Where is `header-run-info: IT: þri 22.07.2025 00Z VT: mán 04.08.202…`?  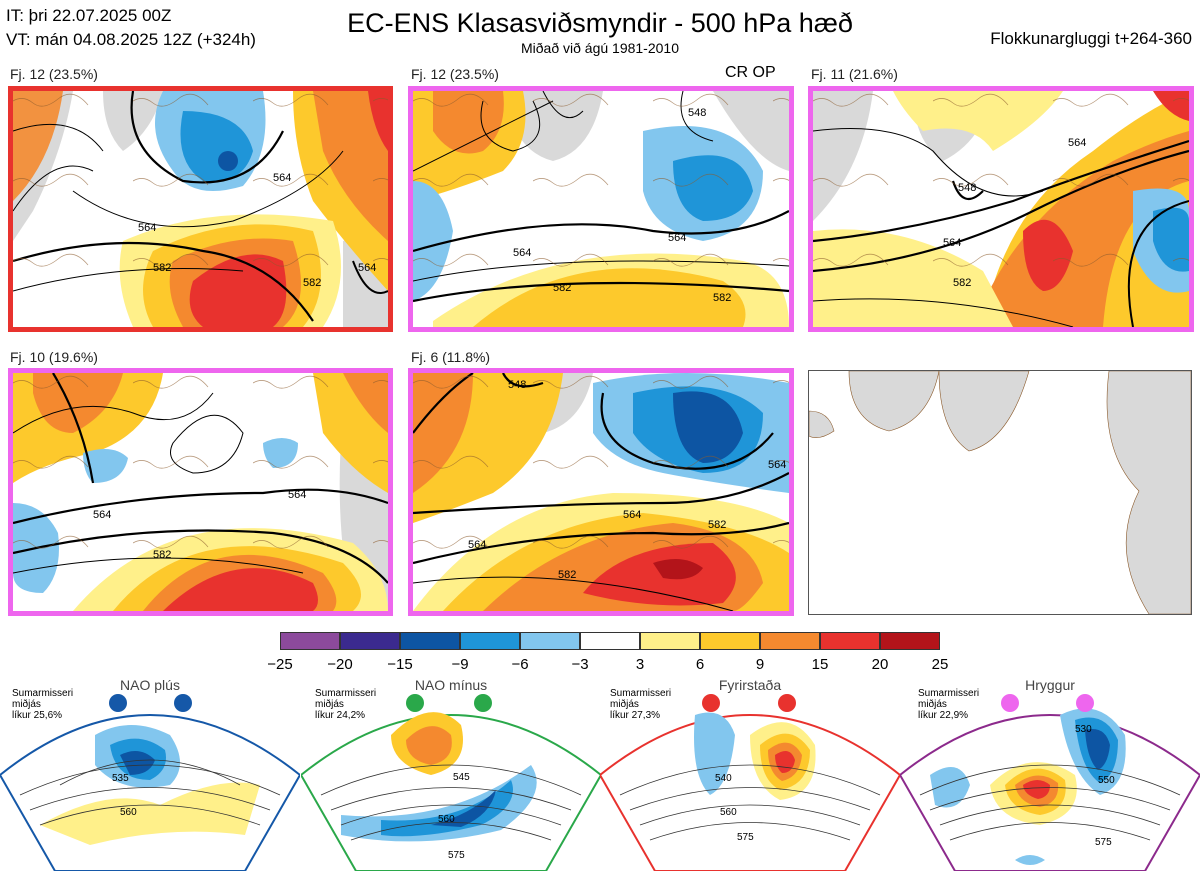 header-run-info: IT: þri 22.07.2025 00Z VT: mán 04.08.202… is located at coordinates (131, 28).